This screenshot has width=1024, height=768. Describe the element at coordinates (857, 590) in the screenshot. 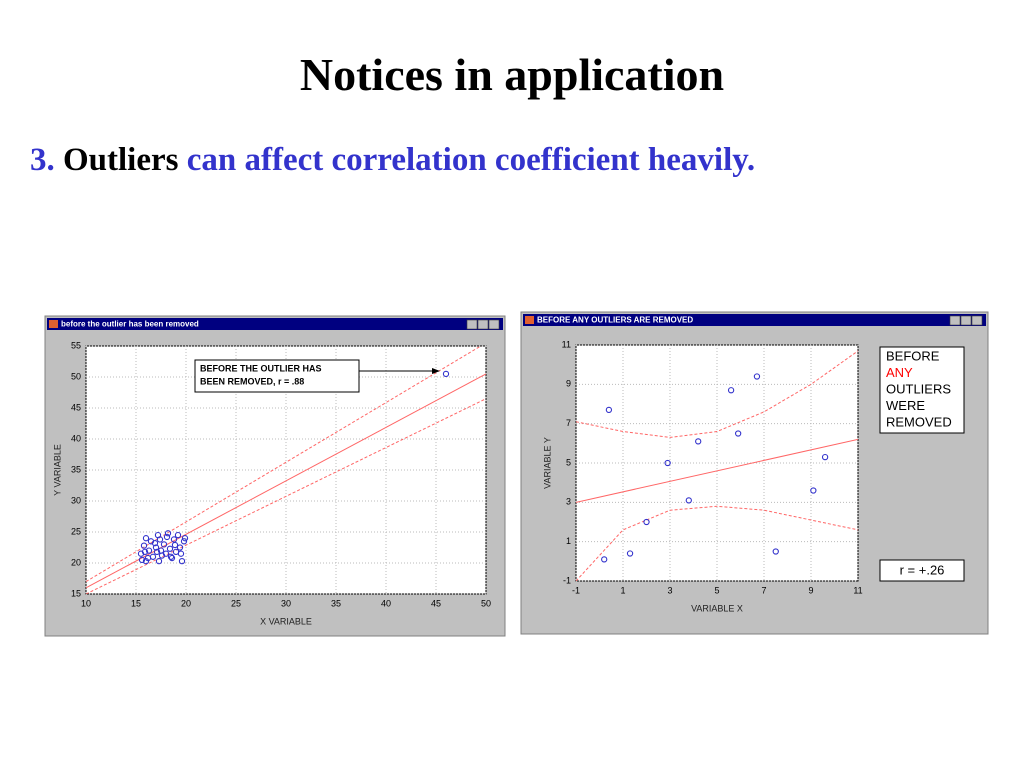

I see `x-tick-label: 11` at that location.